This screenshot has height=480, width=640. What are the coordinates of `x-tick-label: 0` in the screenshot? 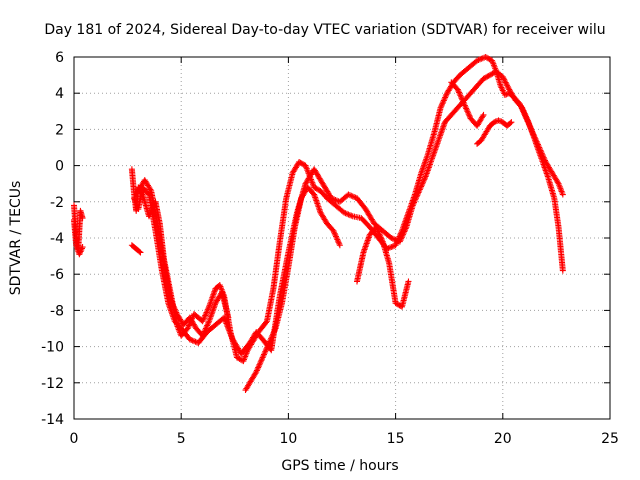 It's located at (74, 439).